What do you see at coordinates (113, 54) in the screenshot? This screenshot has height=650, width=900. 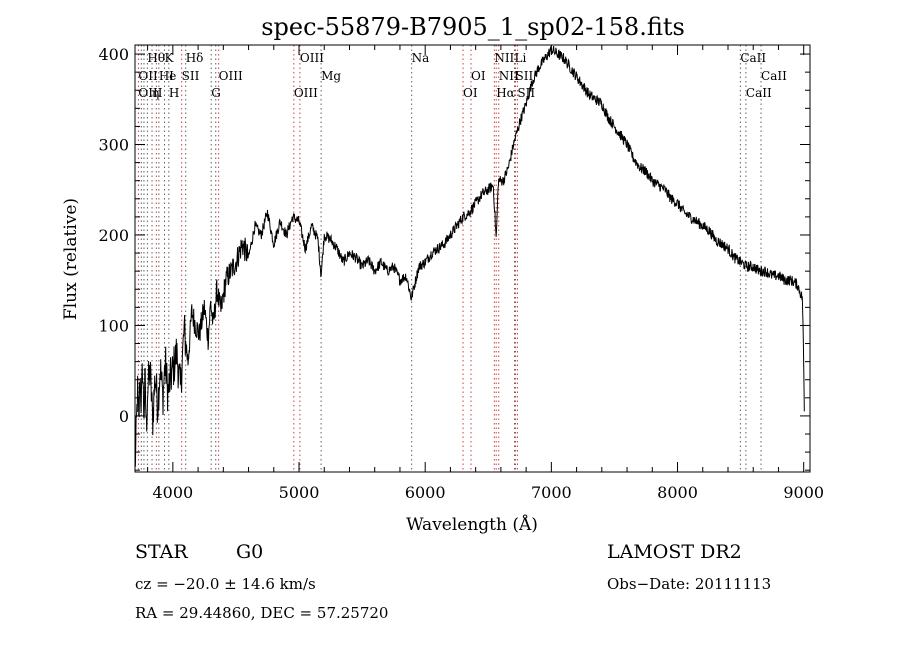 I see `y-tick-label-400: 400` at bounding box center [113, 54].